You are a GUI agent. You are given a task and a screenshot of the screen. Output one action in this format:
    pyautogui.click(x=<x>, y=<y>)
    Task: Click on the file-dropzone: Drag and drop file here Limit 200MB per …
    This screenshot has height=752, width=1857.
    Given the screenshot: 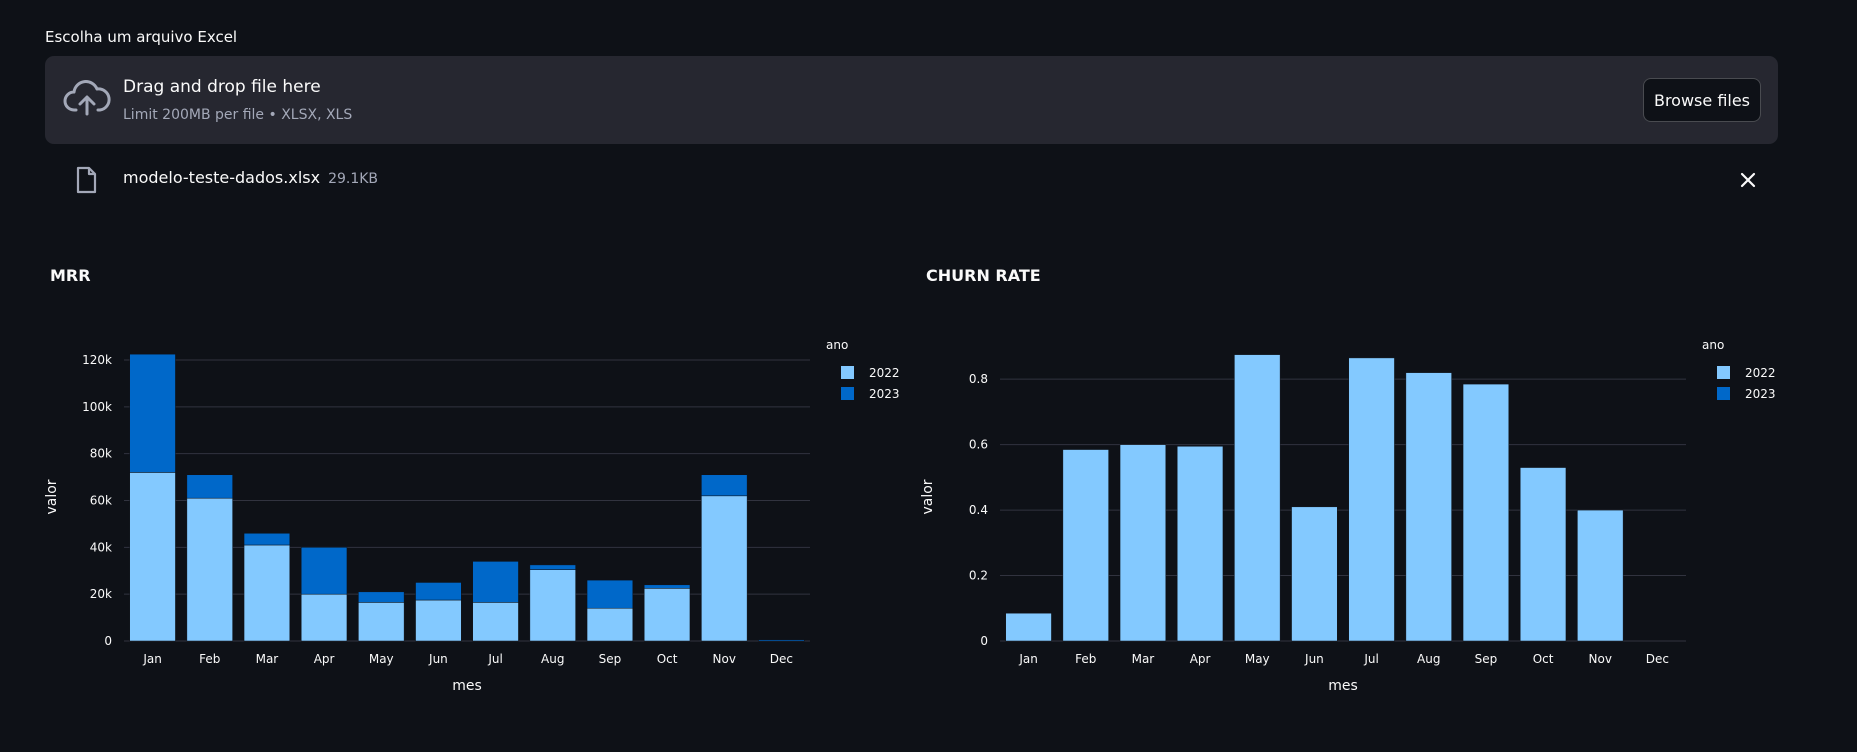 What is the action you would take?
    pyautogui.click(x=911, y=100)
    